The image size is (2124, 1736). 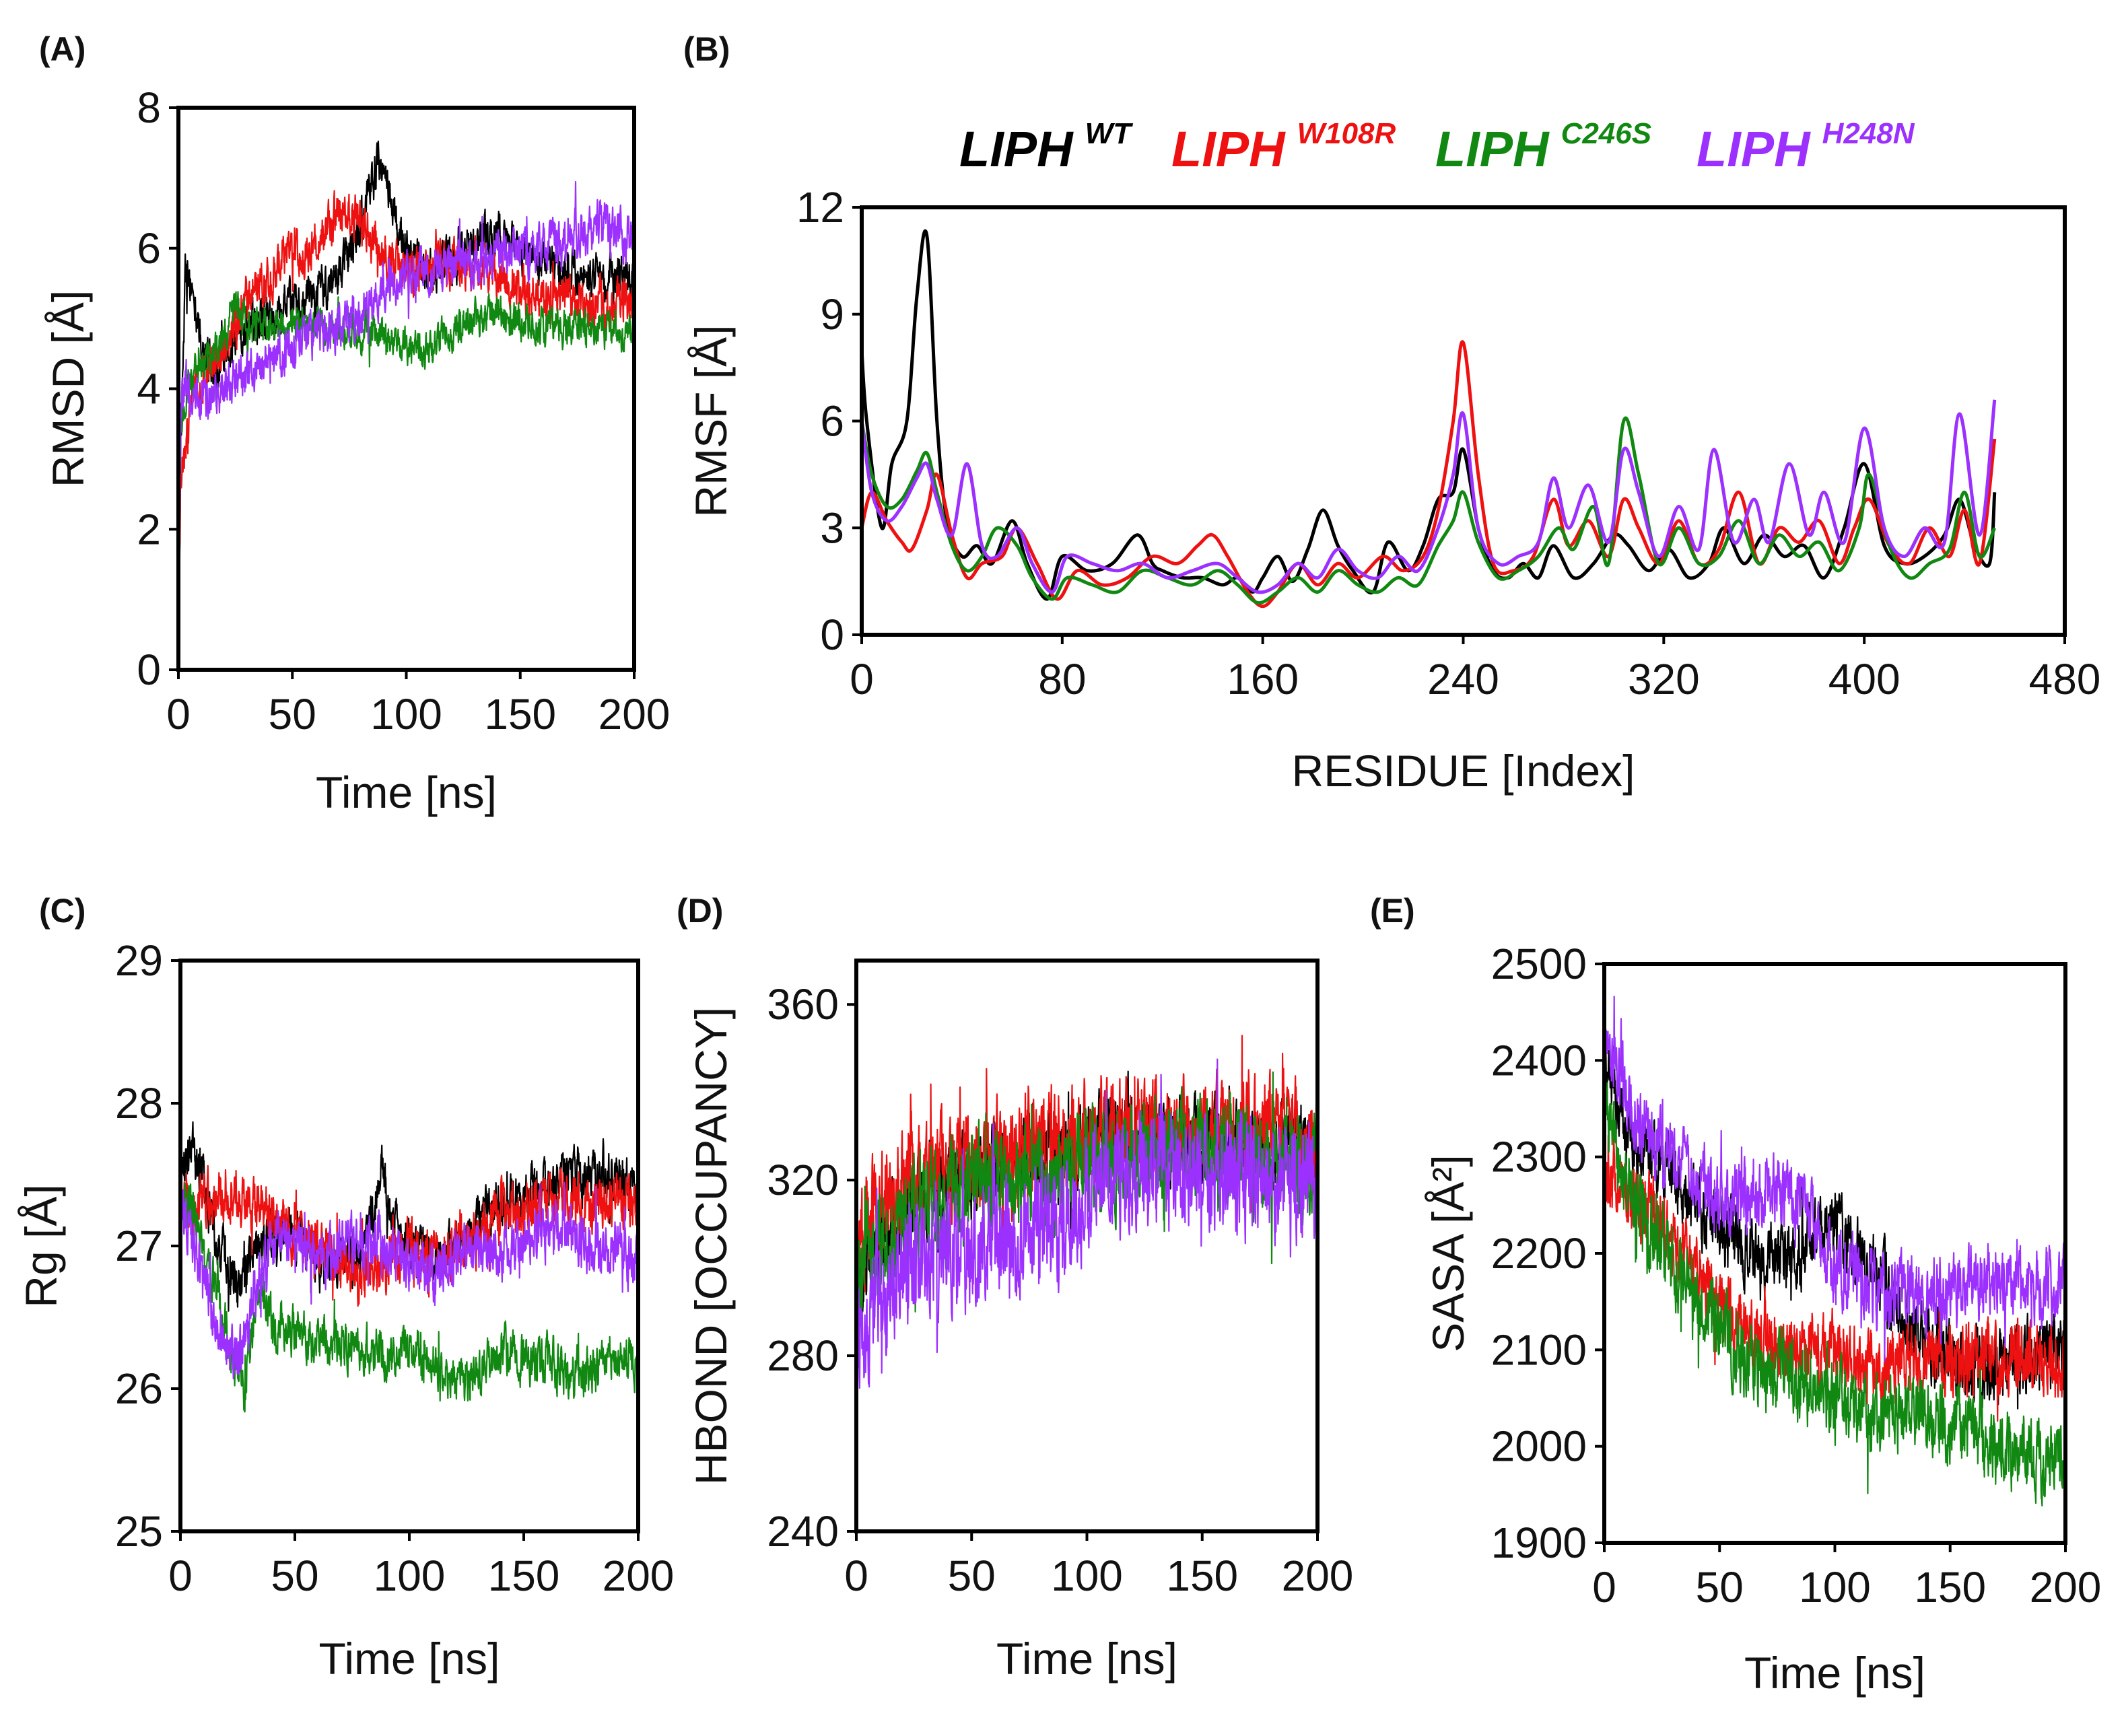 I want to click on legend-sup-c246s: C246S, so click(x=1606, y=133).